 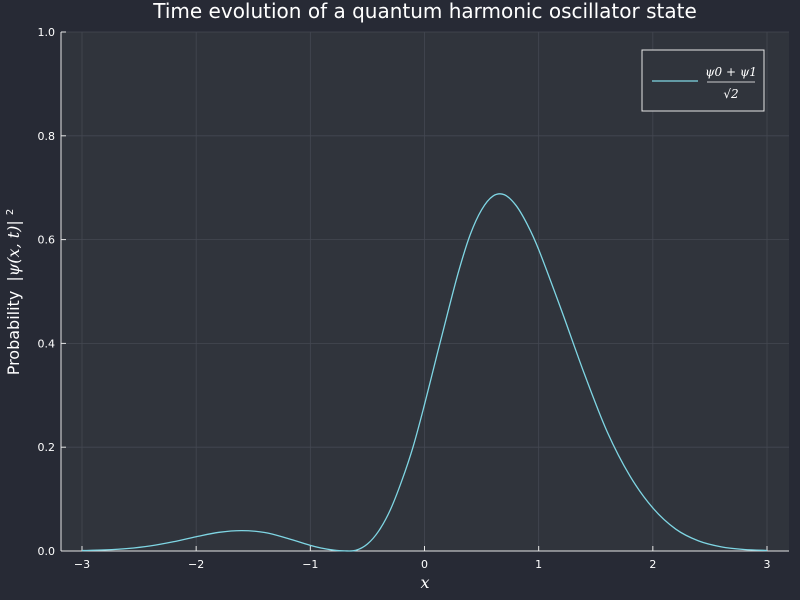 I want to click on y-tick-label: 1.0, so click(x=47, y=32).